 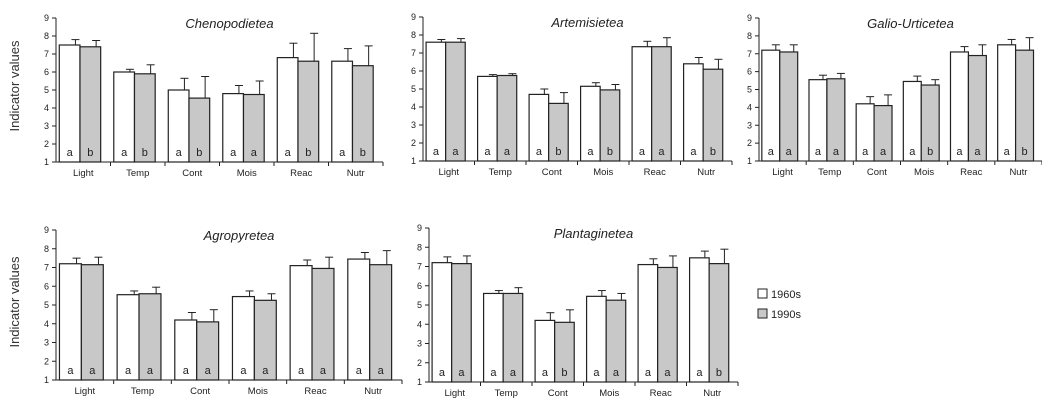 I want to click on y-tick-label: 9, so click(x=46, y=230).